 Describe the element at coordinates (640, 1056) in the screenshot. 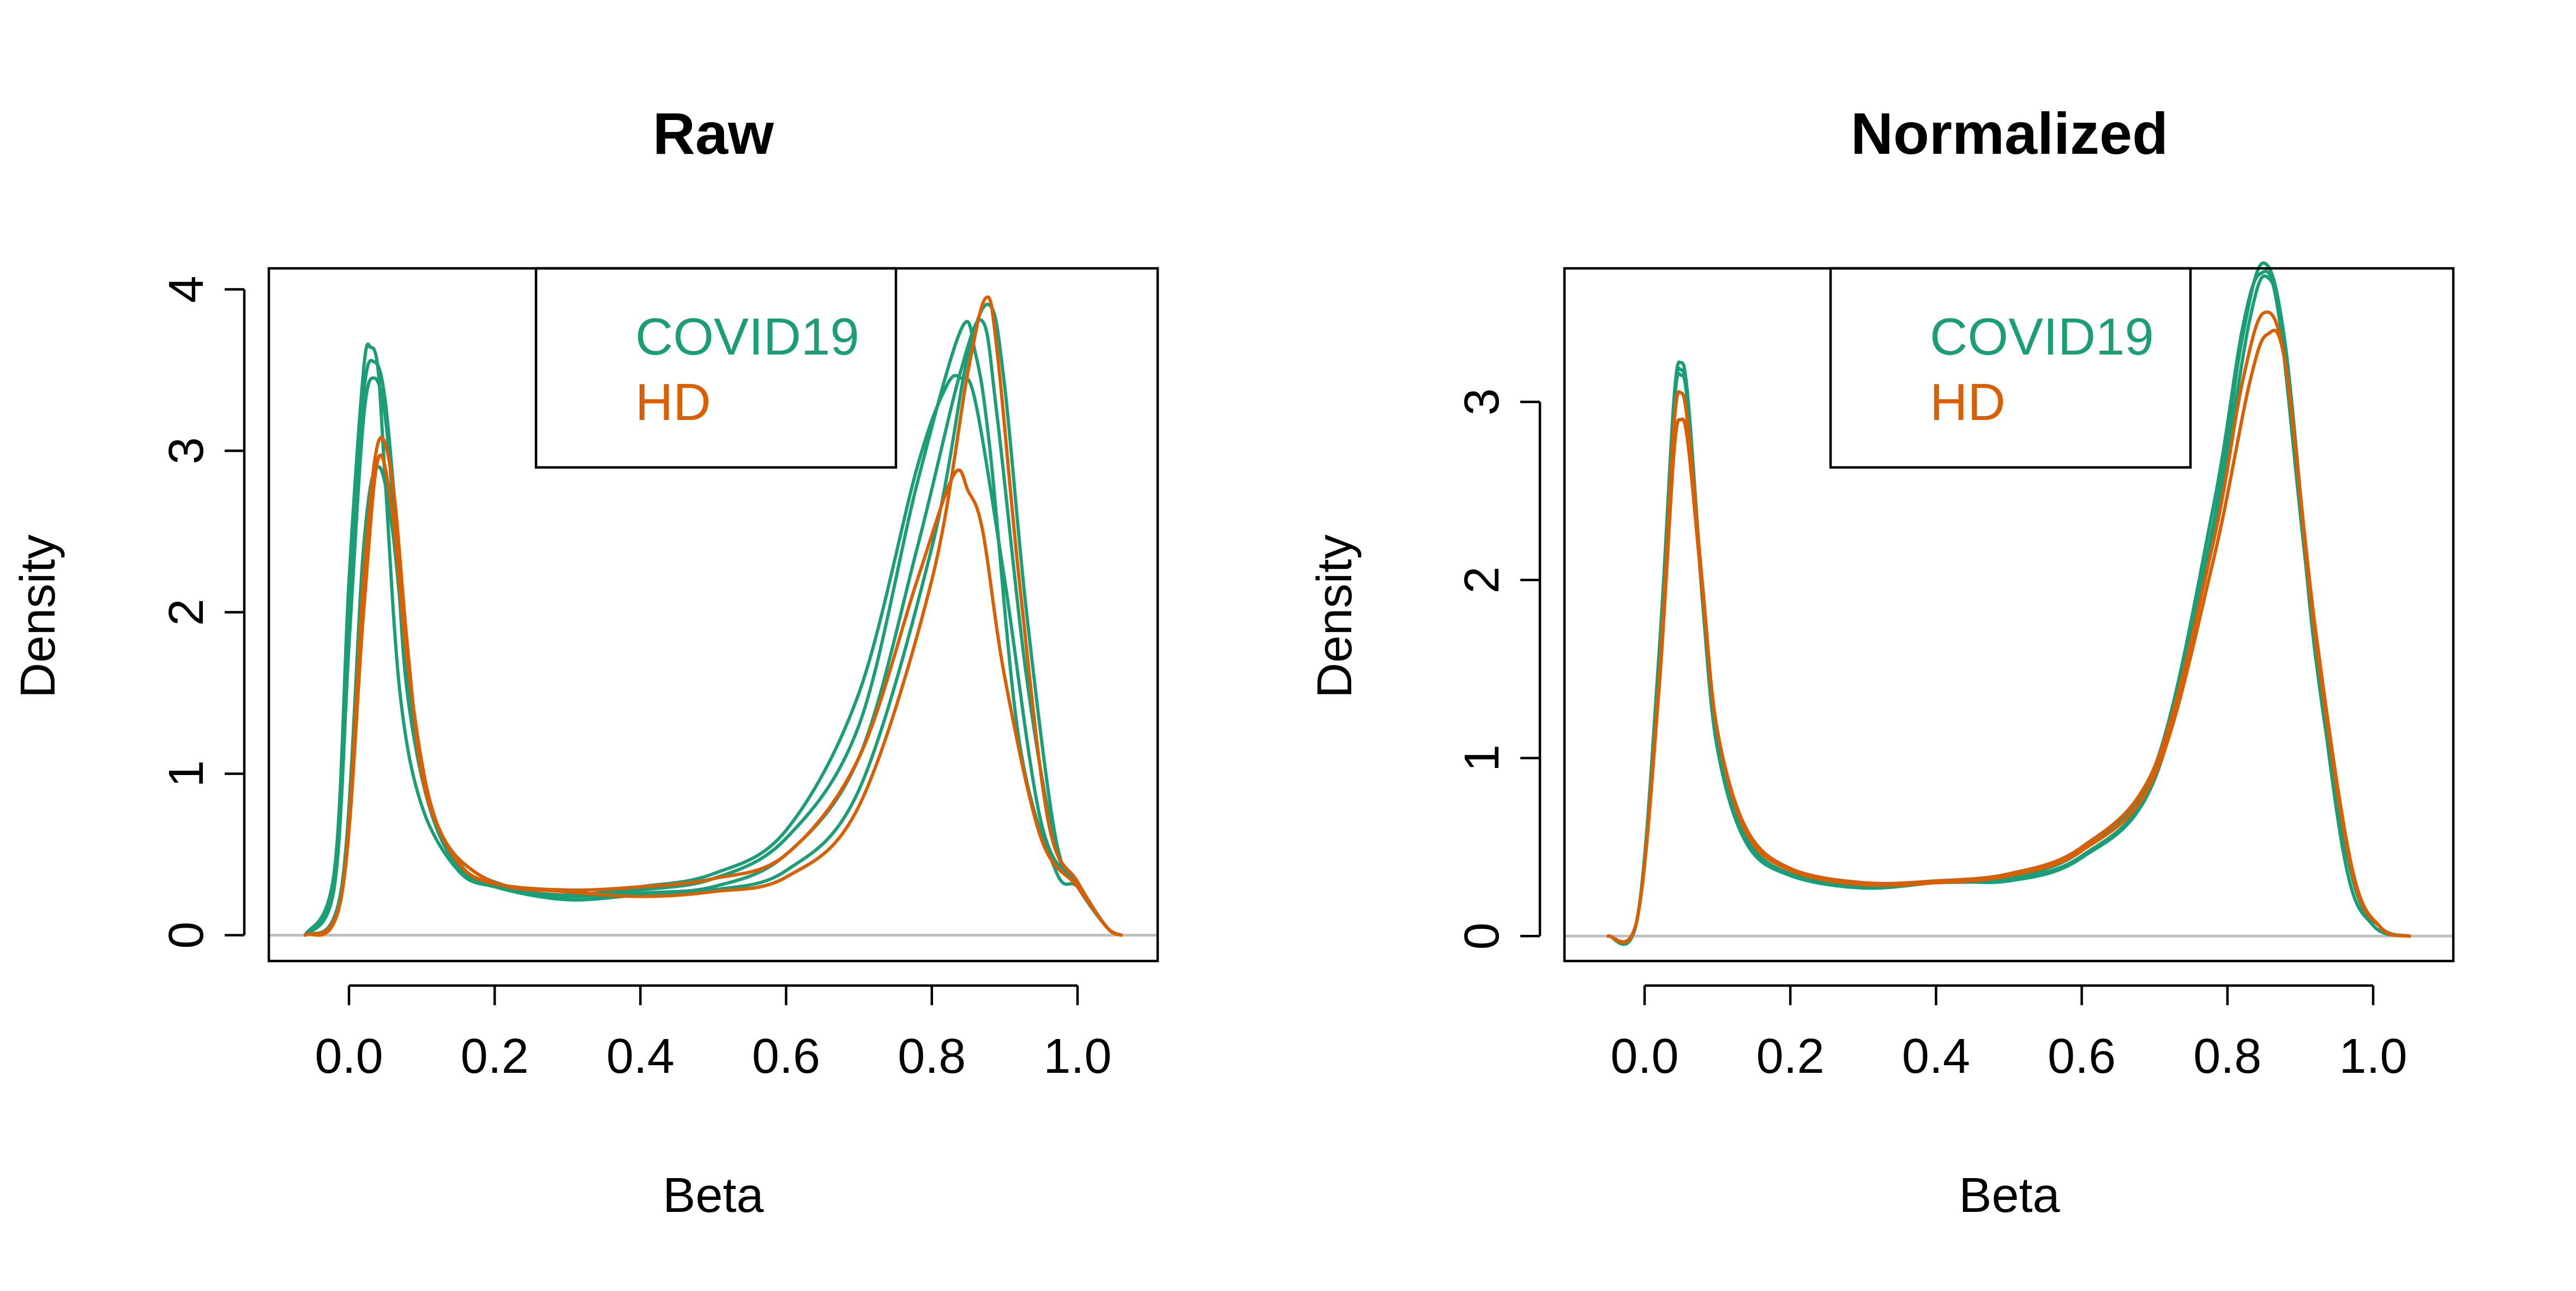

I see `raw-x-tick-label-2: 0.4` at that location.